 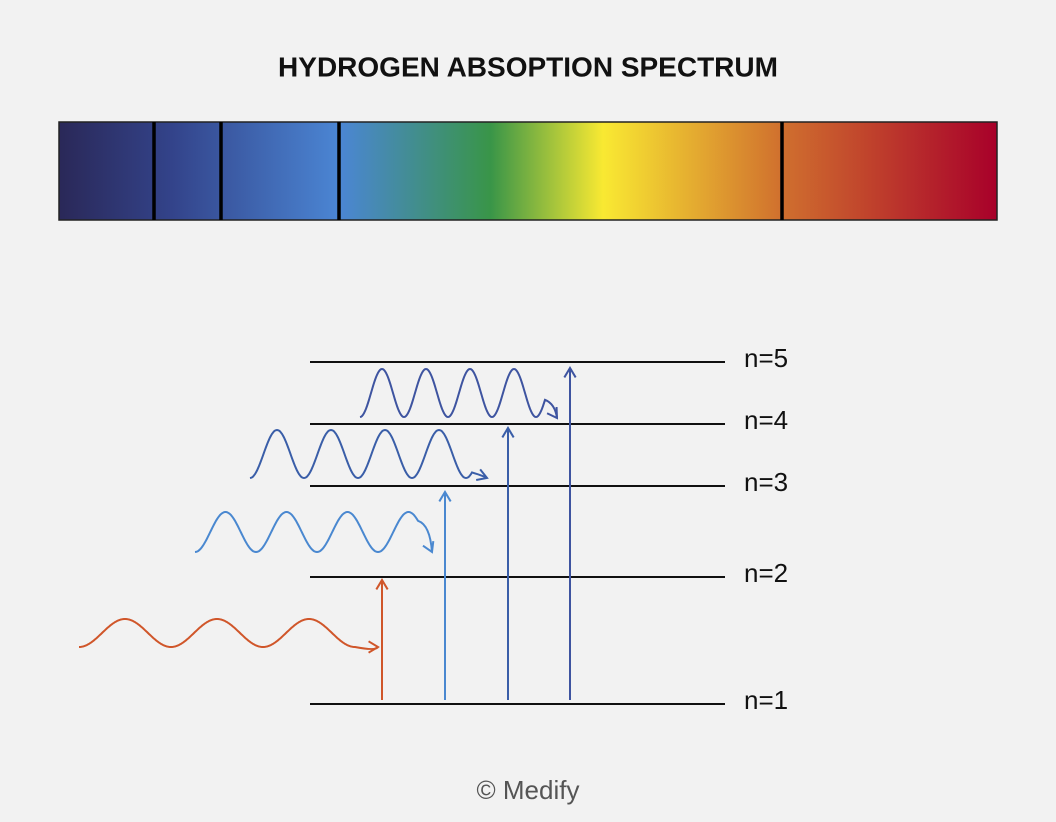 I want to click on level-label: n=4, so click(x=766, y=420).